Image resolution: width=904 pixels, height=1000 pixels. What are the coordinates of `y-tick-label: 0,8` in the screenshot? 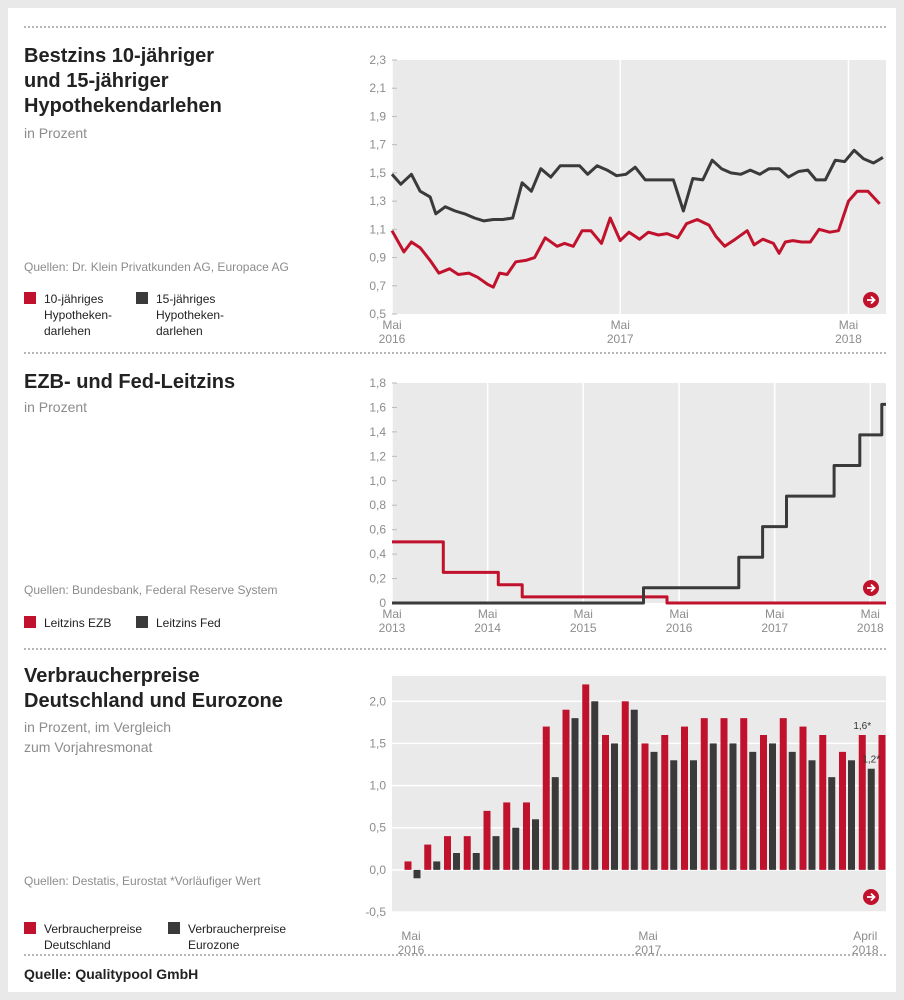 It's located at (377, 505).